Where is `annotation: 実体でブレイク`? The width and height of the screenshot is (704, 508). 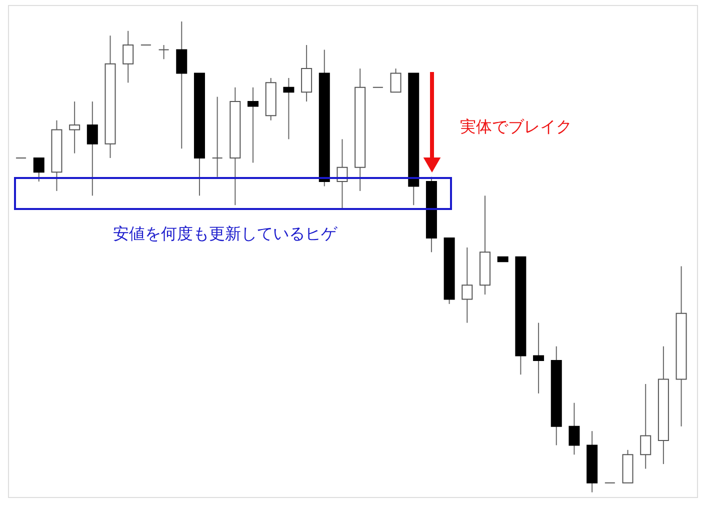 annotation: 実体でブレイク is located at coordinates (516, 126).